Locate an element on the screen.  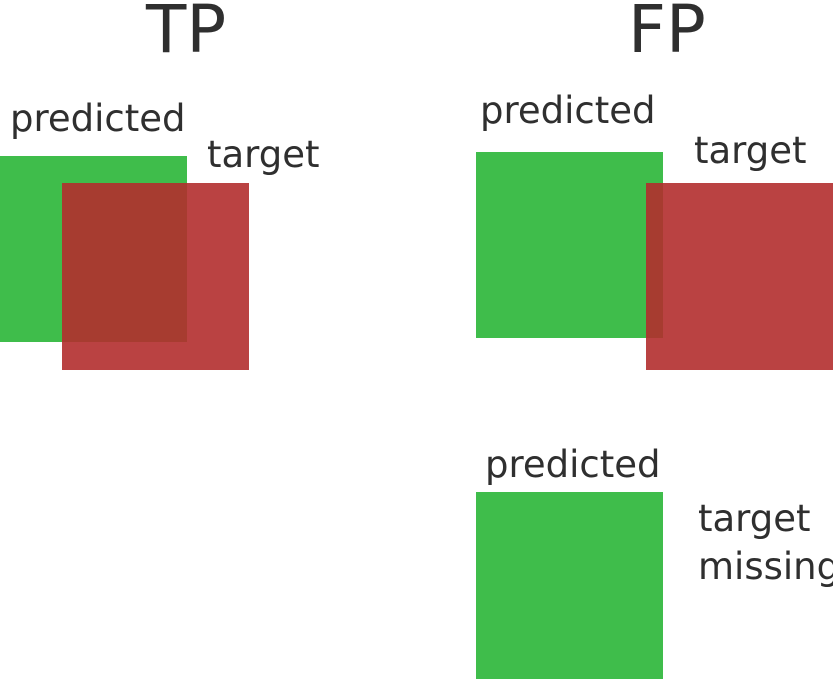
fp-predicted-box is located at coordinates (569, 245).